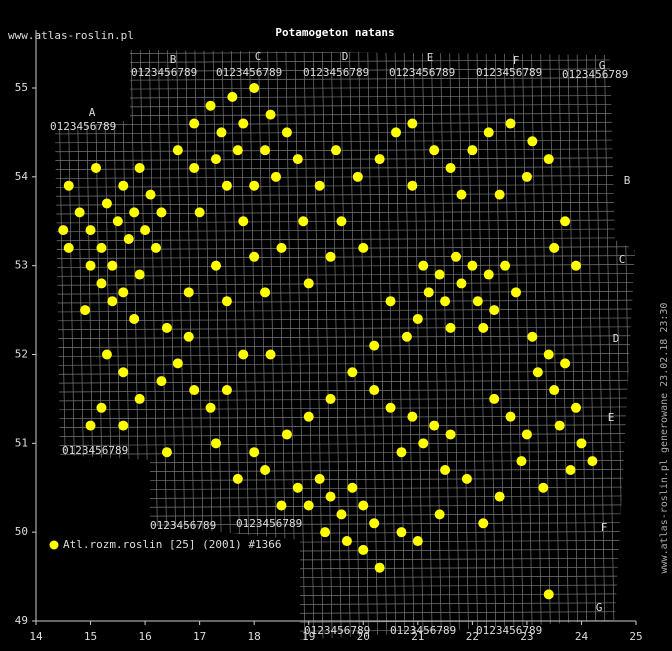  Describe the element at coordinates (21, 265) in the screenshot. I see `y-tick-label: 53` at that location.